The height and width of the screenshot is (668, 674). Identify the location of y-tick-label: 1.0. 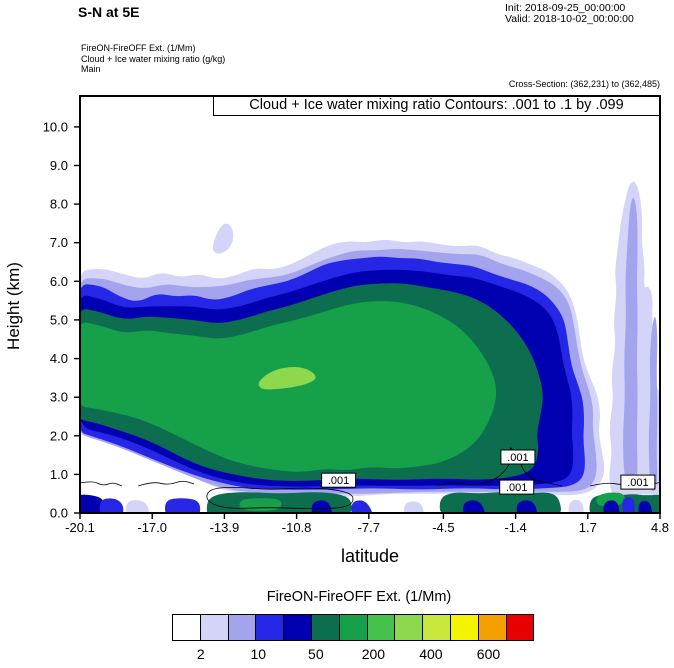
(59, 474).